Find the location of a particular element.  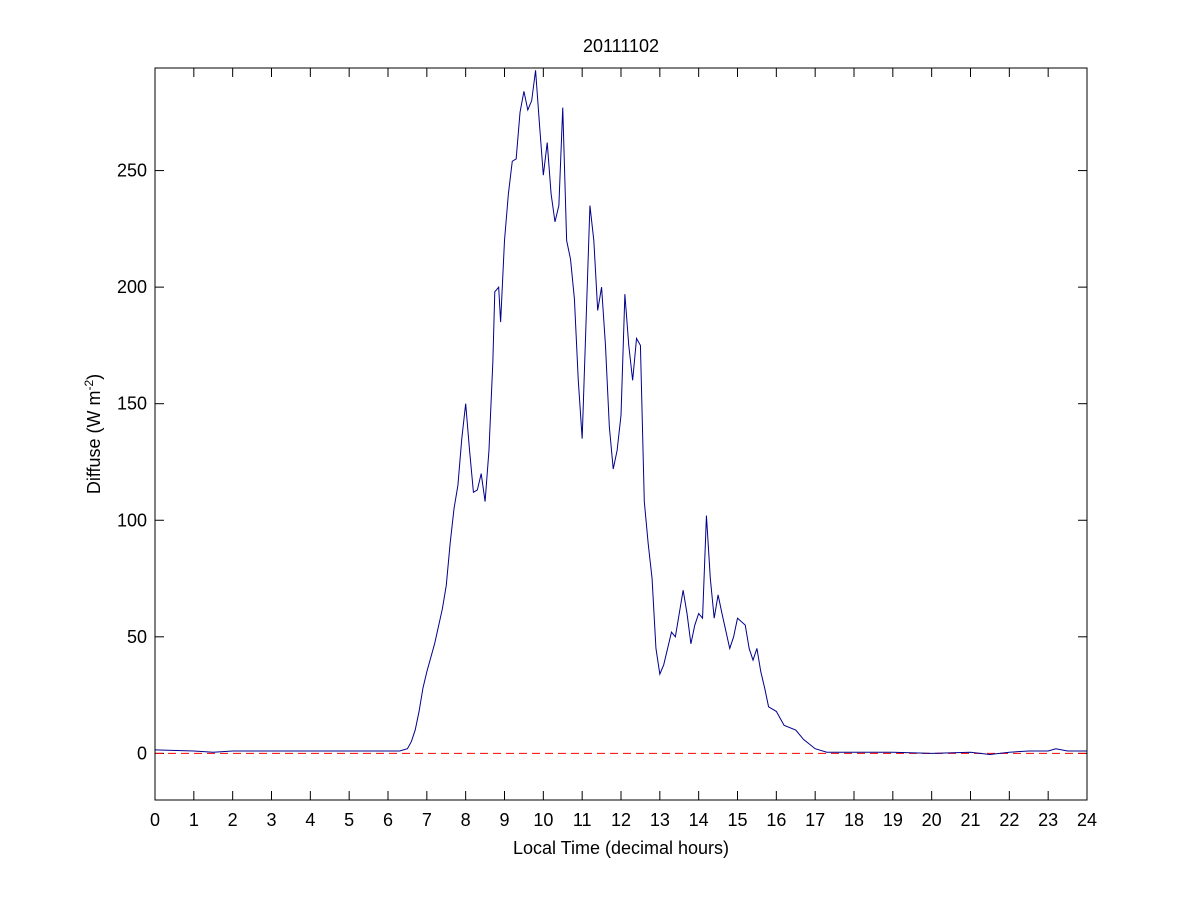

x-tick-label: 14 is located at coordinates (699, 820).